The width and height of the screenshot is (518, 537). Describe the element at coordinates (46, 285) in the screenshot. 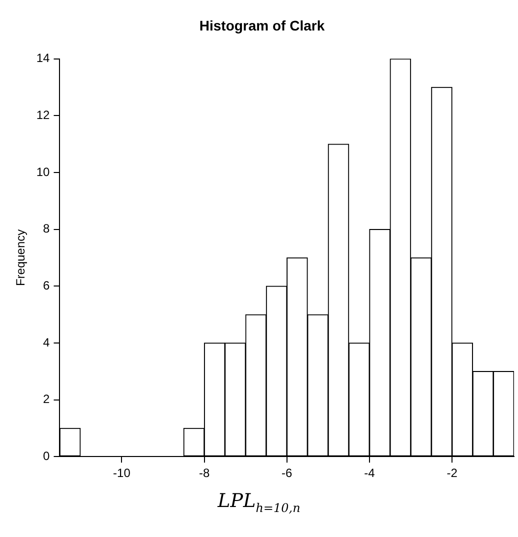

I see `y-tick-label: 6` at that location.